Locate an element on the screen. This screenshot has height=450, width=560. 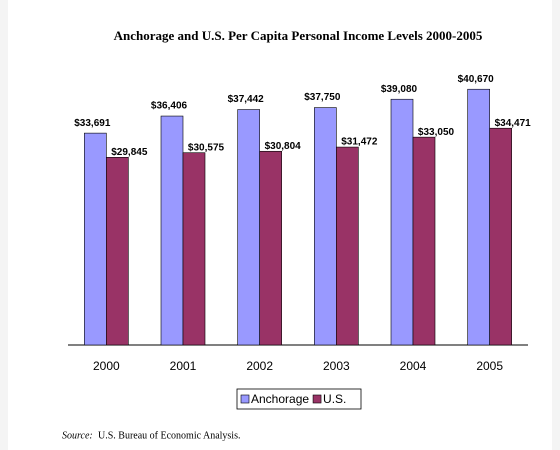
legend-label: U.S. is located at coordinates (334, 399).